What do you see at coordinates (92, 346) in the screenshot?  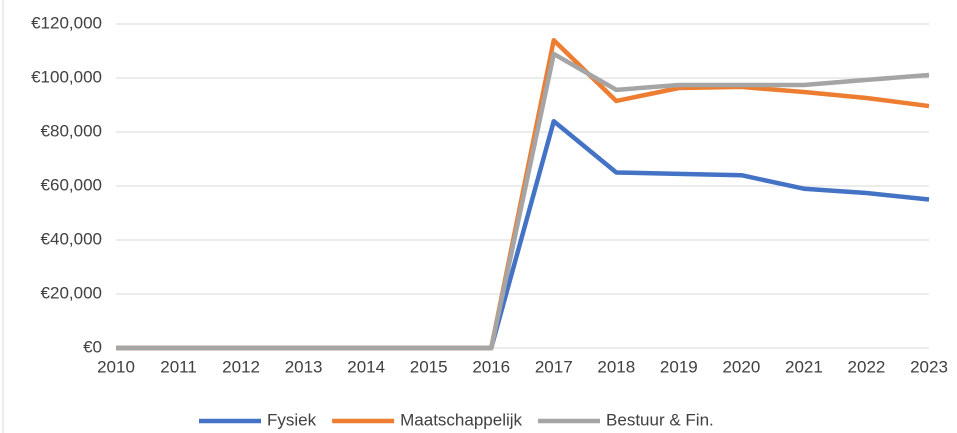 I see `y-tick-label: €0` at bounding box center [92, 346].